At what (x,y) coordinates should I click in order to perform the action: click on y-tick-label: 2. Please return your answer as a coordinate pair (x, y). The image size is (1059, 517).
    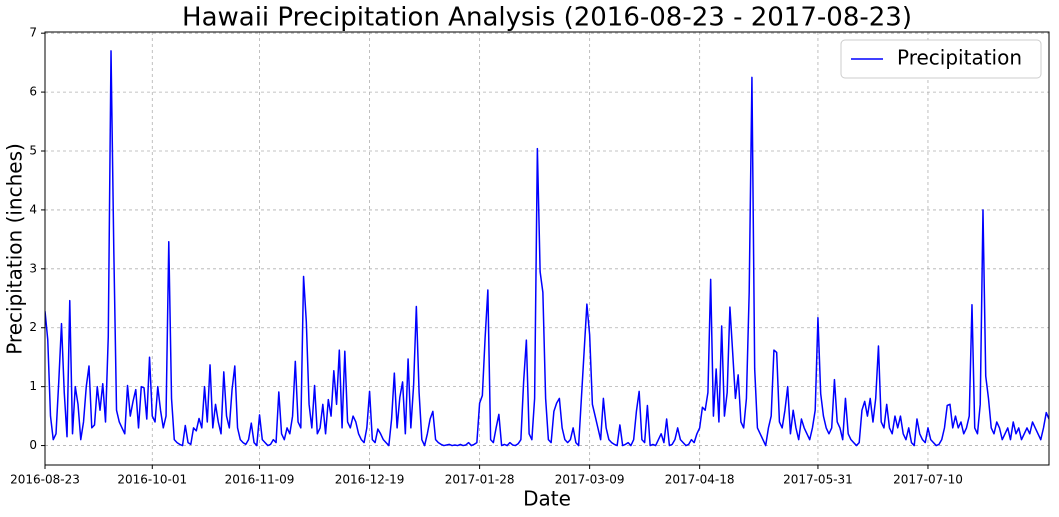
    Looking at the image, I should click on (33, 327).